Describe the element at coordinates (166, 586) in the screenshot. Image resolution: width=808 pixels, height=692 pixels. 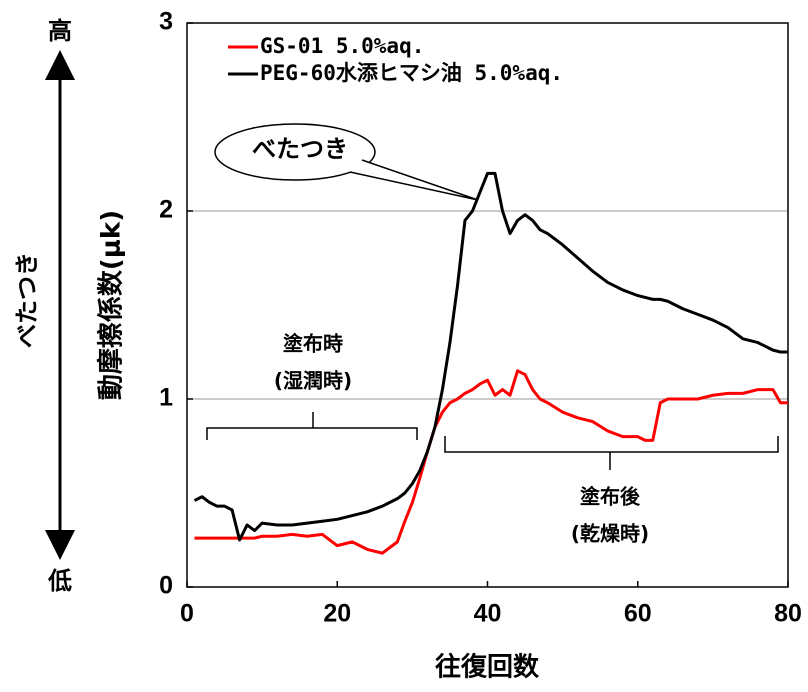
I see `y-tick-label: 0` at that location.